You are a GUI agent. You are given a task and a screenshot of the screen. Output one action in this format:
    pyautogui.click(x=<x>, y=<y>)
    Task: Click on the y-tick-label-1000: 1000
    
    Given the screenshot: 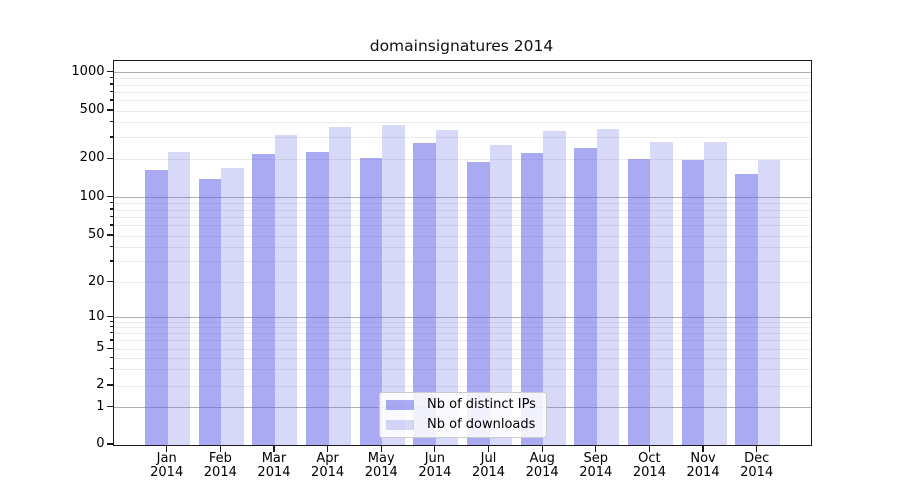 What is the action you would take?
    pyautogui.click(x=88, y=71)
    